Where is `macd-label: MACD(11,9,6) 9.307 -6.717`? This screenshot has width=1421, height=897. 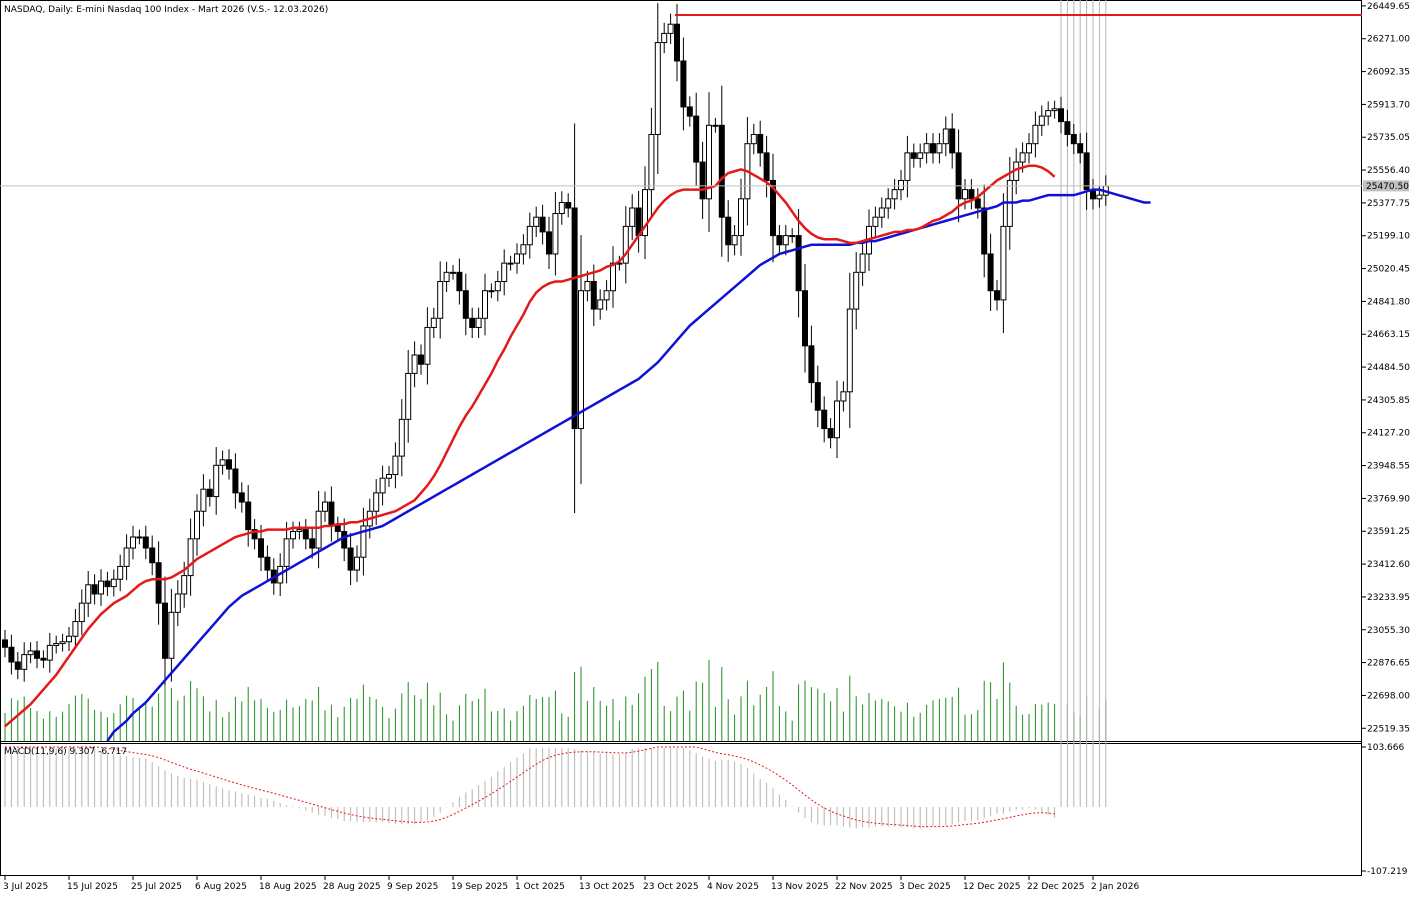
macd-label: MACD(11,9,6) 9.307 -6.717 is located at coordinates (65, 752).